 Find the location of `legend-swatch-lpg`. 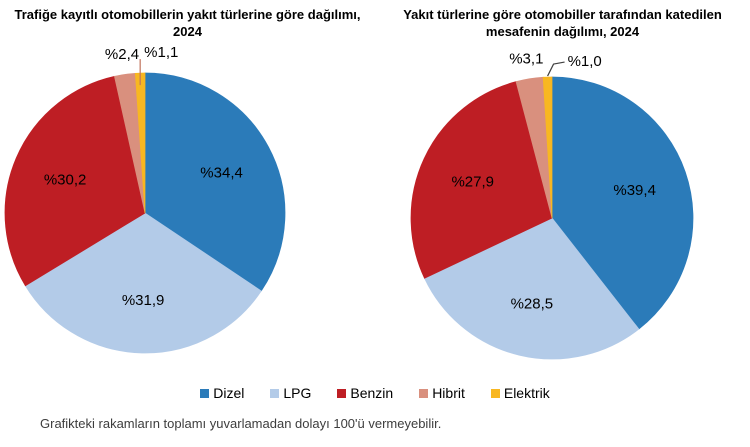

legend-swatch-lpg is located at coordinates (275, 393).